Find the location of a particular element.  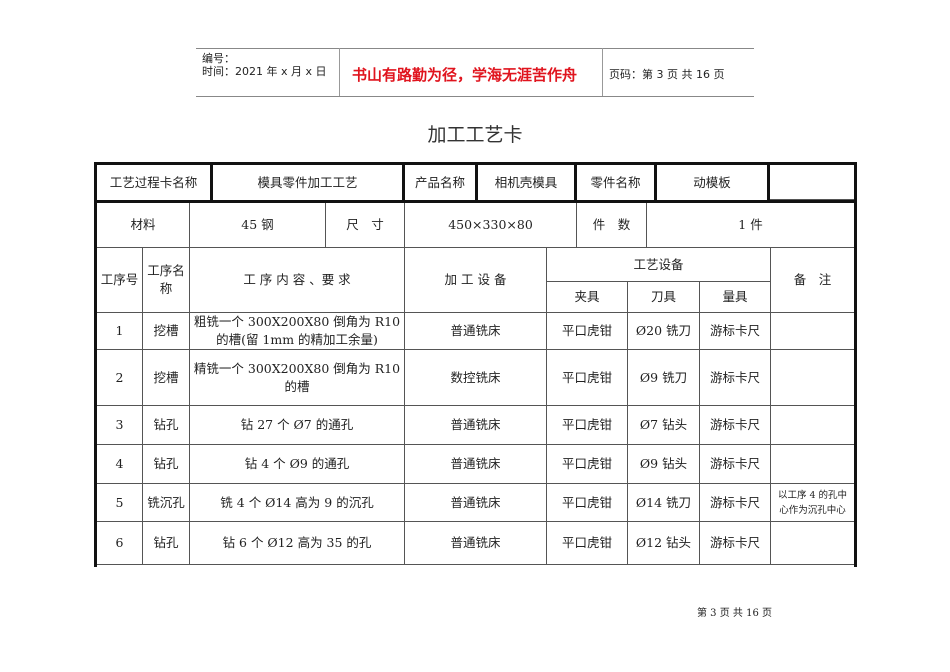

motto: 书山有路勤为径，学海无涯苦作舟 is located at coordinates (465, 75).